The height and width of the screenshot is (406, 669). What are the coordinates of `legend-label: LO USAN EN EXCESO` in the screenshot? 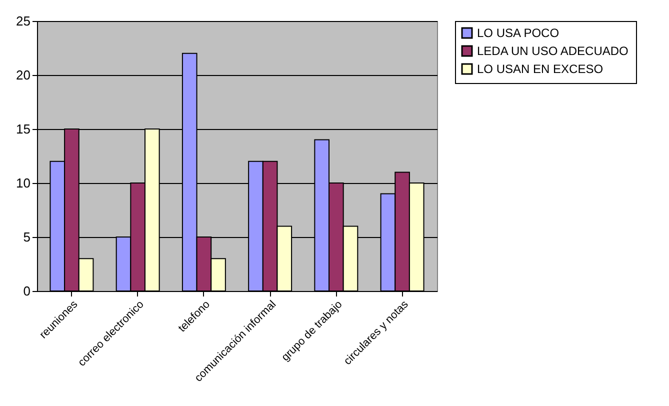 It's located at (540, 69).